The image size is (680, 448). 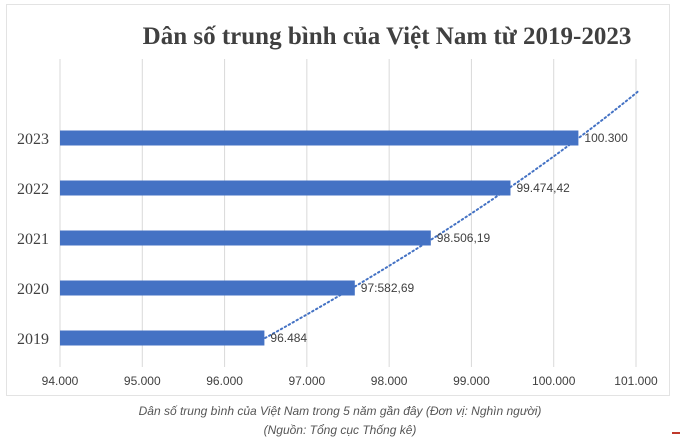 What do you see at coordinates (60, 381) in the screenshot?
I see `x-tick-label: 94.000` at bounding box center [60, 381].